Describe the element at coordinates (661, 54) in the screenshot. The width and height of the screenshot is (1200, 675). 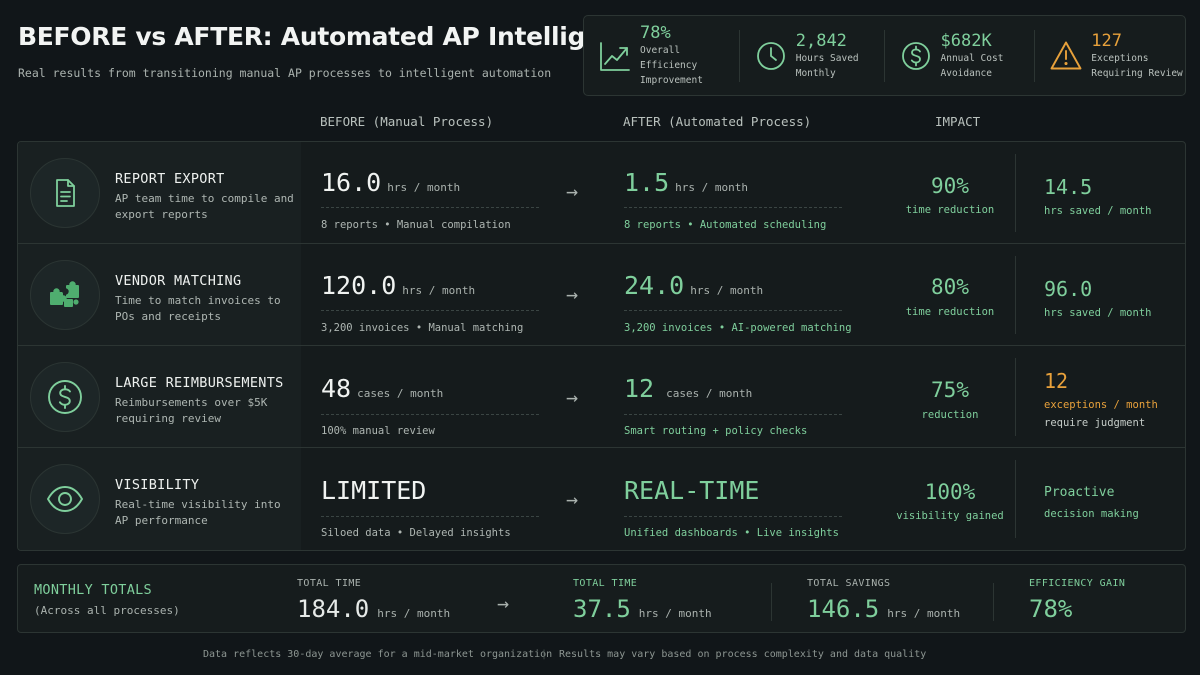
I see `kpi-efficiency: 78% Overall Efficiency Improvement` at that location.